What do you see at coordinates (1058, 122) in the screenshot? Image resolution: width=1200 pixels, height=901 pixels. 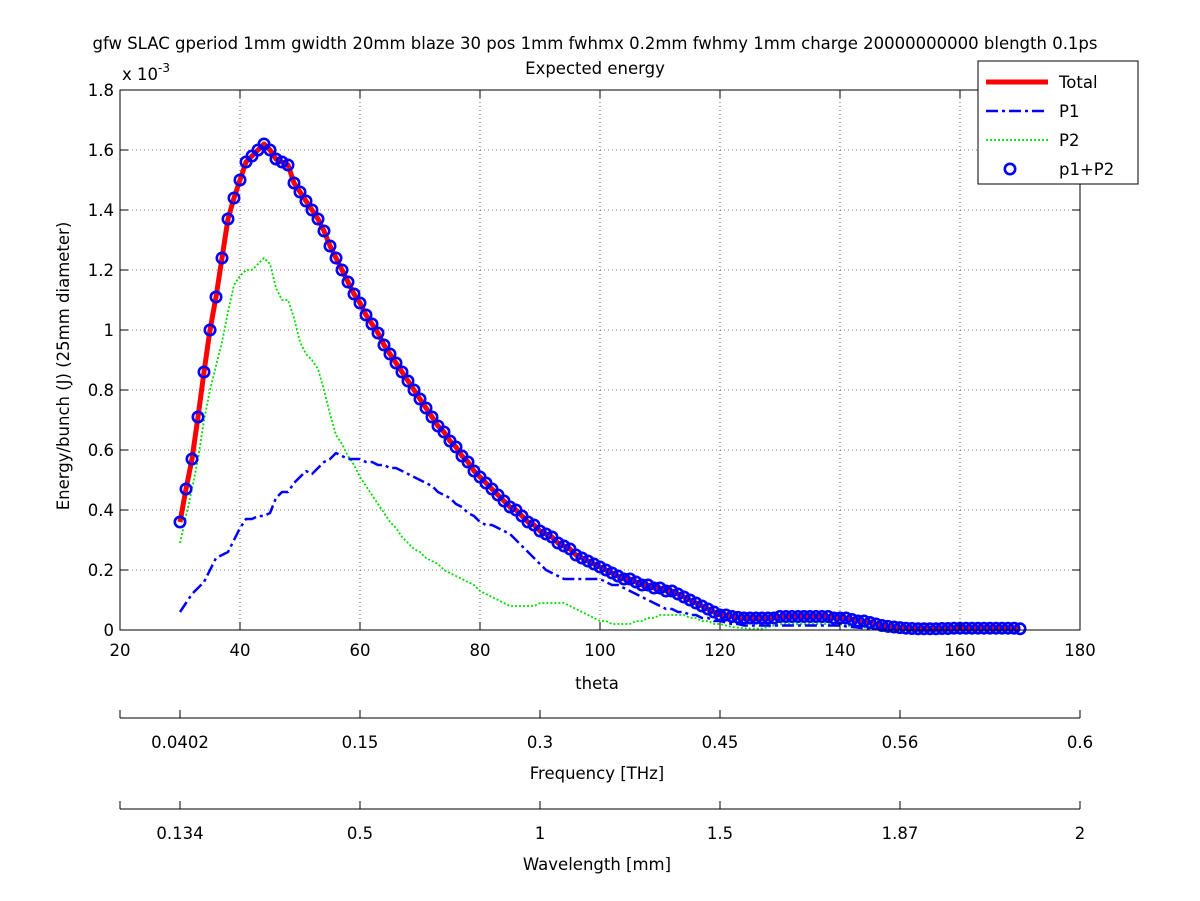 I see `legend: Total P1 P2 p1+P2` at bounding box center [1058, 122].